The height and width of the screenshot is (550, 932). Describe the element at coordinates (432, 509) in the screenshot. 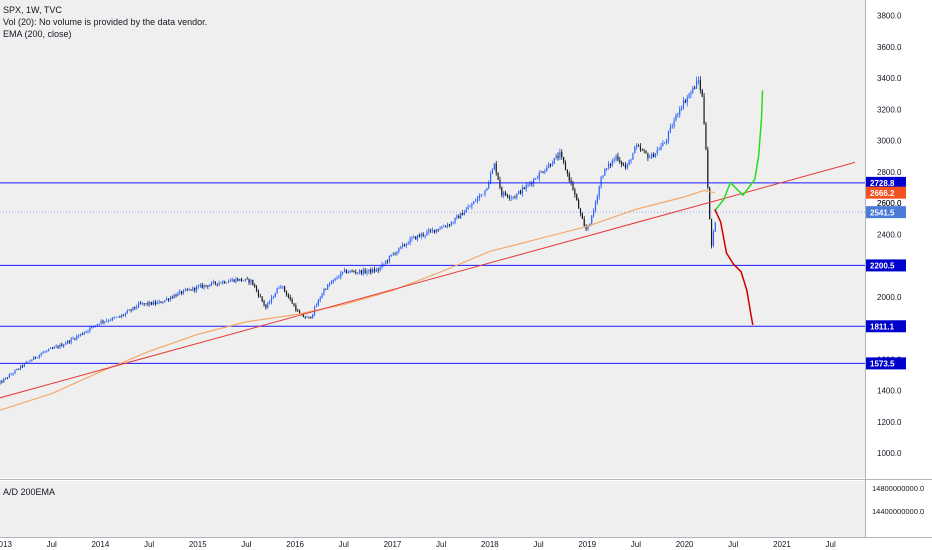

I see `indicator-pane` at that location.